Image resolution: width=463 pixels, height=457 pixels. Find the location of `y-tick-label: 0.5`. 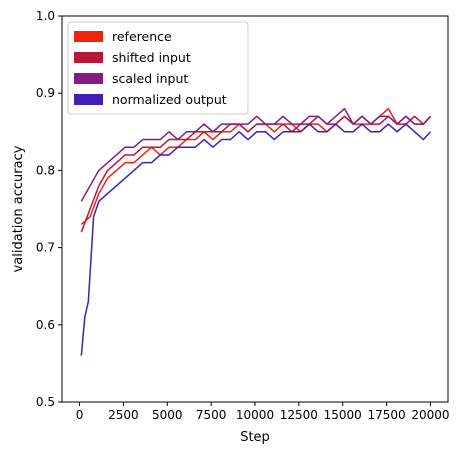

y-tick-label: 0.5 is located at coordinates (45, 402).